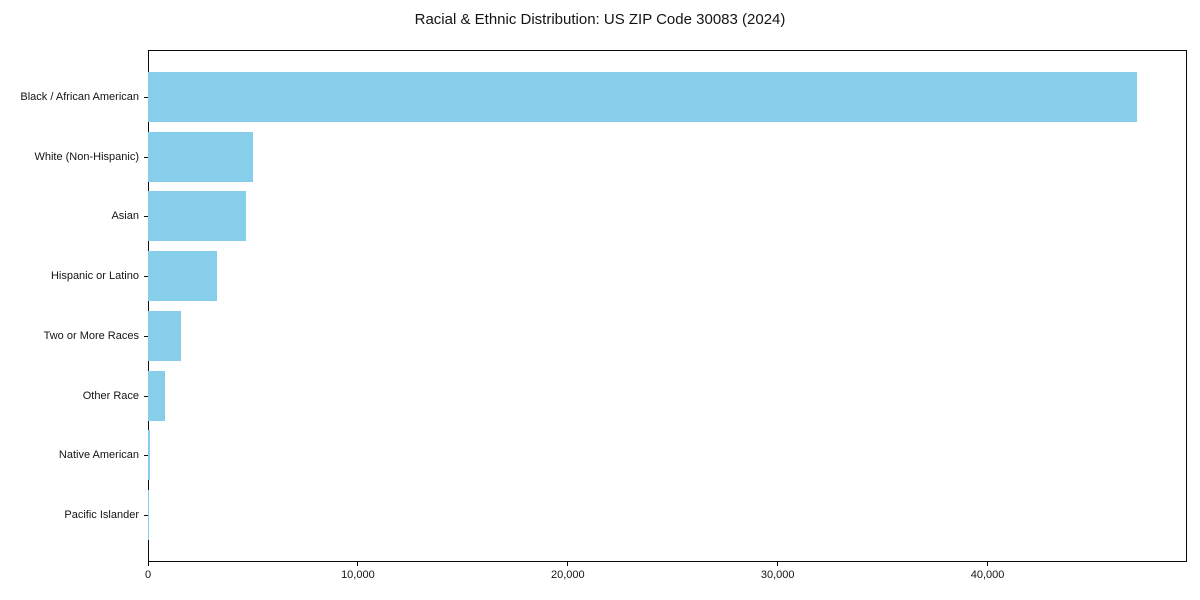  What do you see at coordinates (649, 216) in the screenshot?
I see `bar-row: Asian` at bounding box center [649, 216].